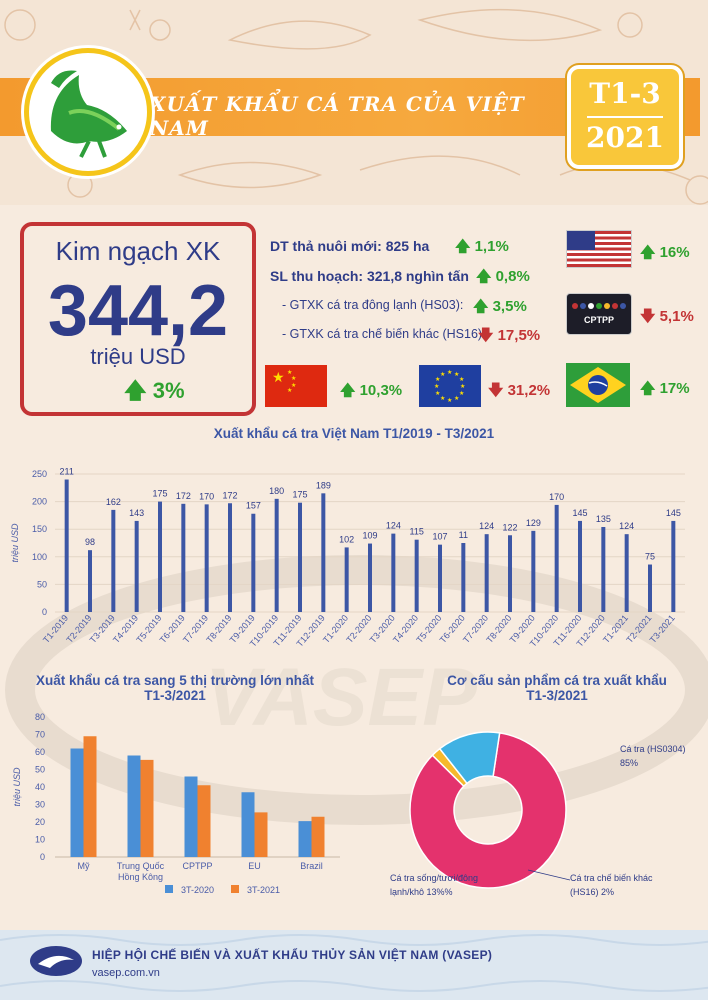 This screenshot has width=708, height=1000. I want to click on stat-area: DT thả nuôi mới: 825 ha, so click(349, 246).